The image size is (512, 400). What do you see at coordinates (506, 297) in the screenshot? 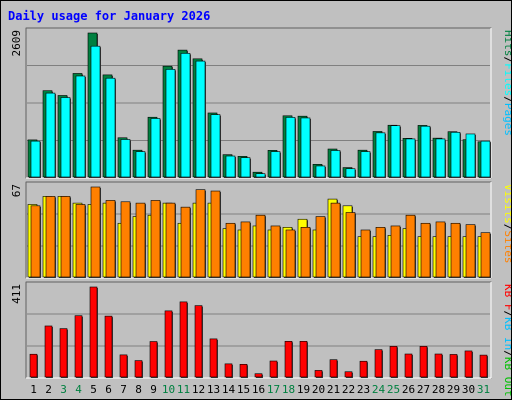
I see `legend-entry: KB F` at bounding box center [506, 297].